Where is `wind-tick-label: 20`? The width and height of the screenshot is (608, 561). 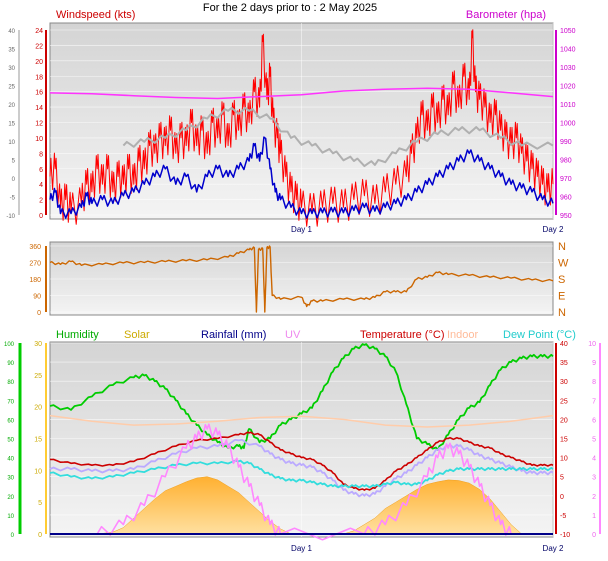
wind-tick-label: 20 is located at coordinates (39, 62).